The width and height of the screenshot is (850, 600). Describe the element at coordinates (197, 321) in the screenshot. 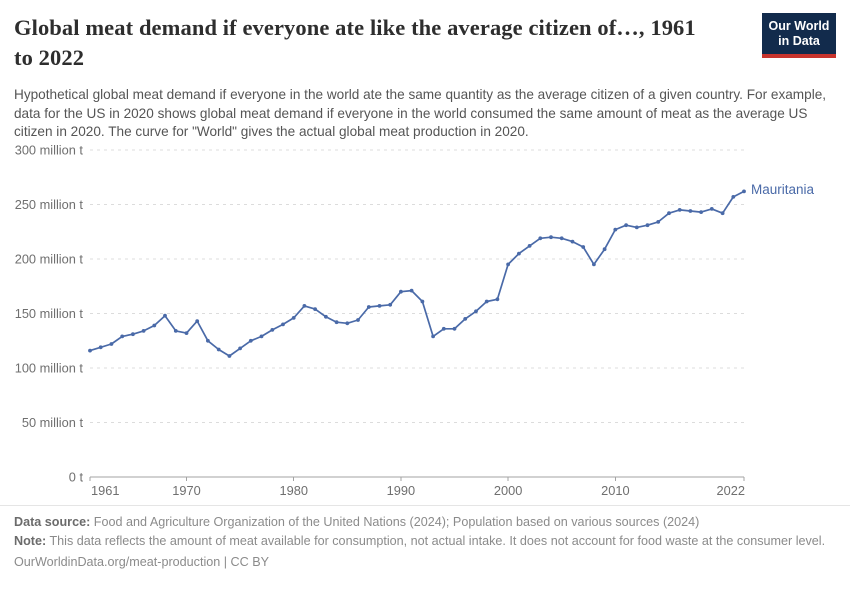

I see `data-point-1971` at that location.